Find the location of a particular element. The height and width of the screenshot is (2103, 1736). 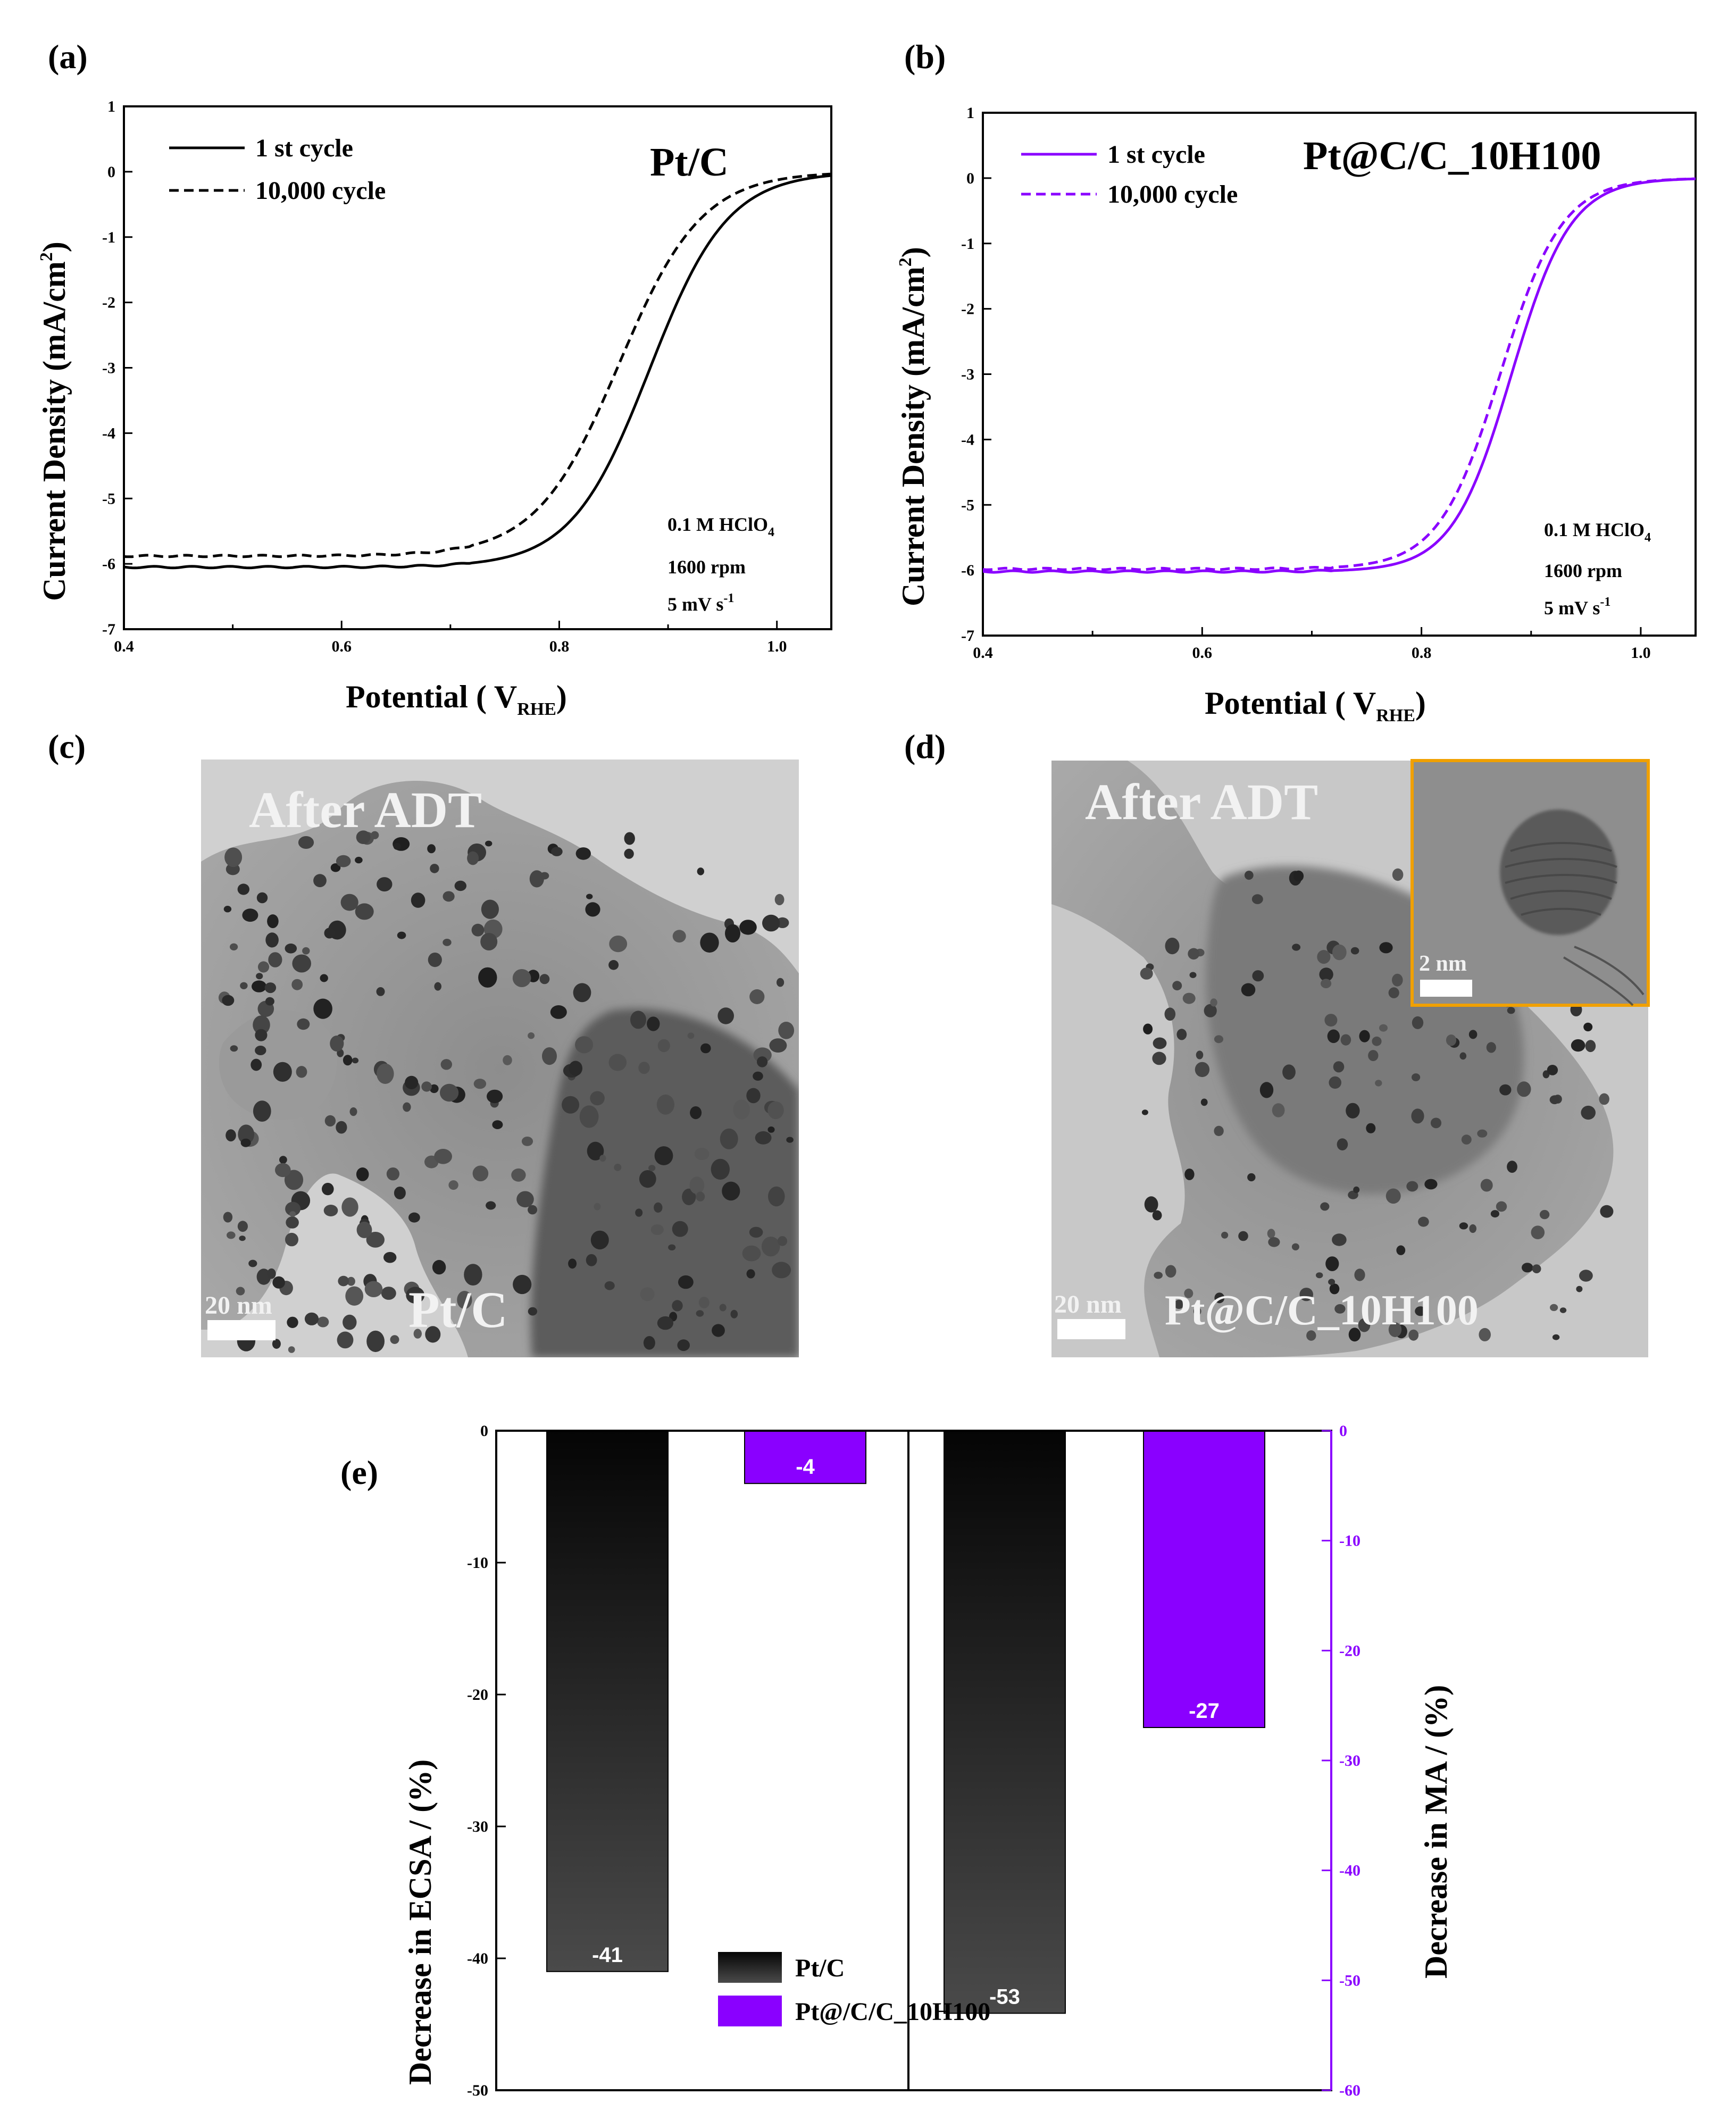

cond-electrolyte-b: 0.1 M HClO4 is located at coordinates (1598, 532).